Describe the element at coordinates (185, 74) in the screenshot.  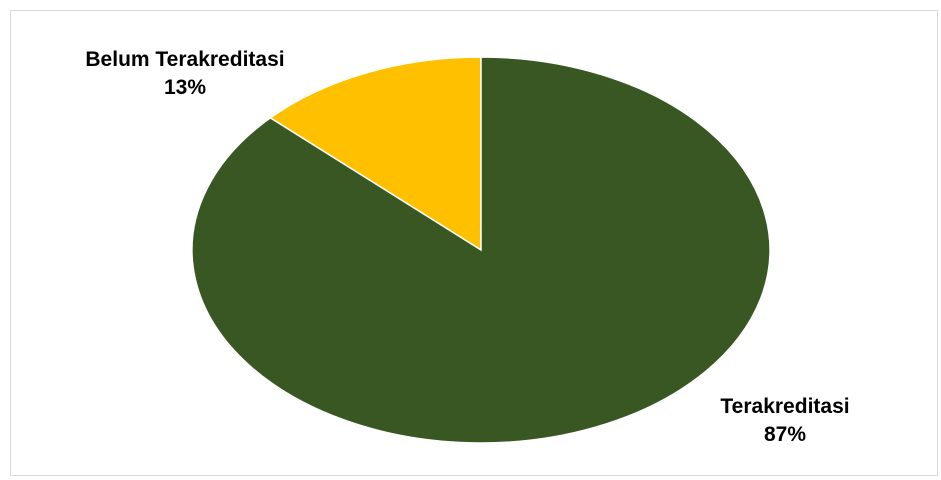
I see `data-label-belum-terakreditasi: Belum Terakreditasi 13%` at that location.